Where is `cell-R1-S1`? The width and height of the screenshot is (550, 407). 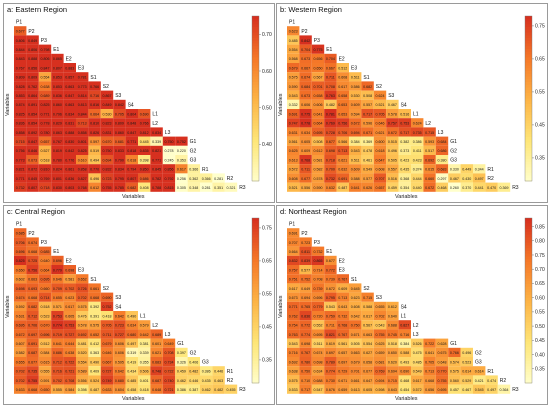
cell-R1-S1 is located at coordinates (367, 169).